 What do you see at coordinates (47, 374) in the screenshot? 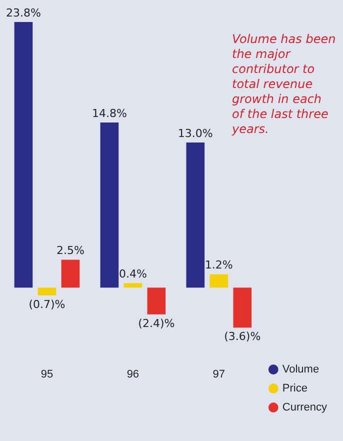
I see `x-tick-label: 95` at bounding box center [47, 374].